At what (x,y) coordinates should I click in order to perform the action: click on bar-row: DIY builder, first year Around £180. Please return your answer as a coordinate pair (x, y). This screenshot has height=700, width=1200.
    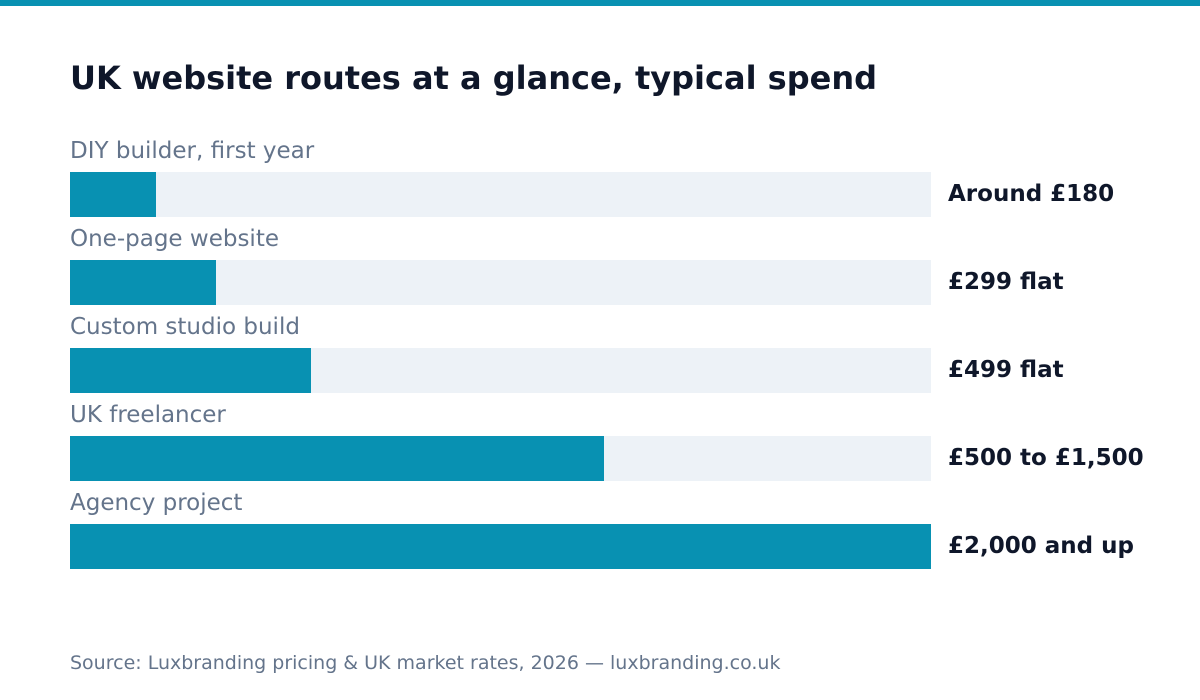
    Looking at the image, I should click on (600, 180).